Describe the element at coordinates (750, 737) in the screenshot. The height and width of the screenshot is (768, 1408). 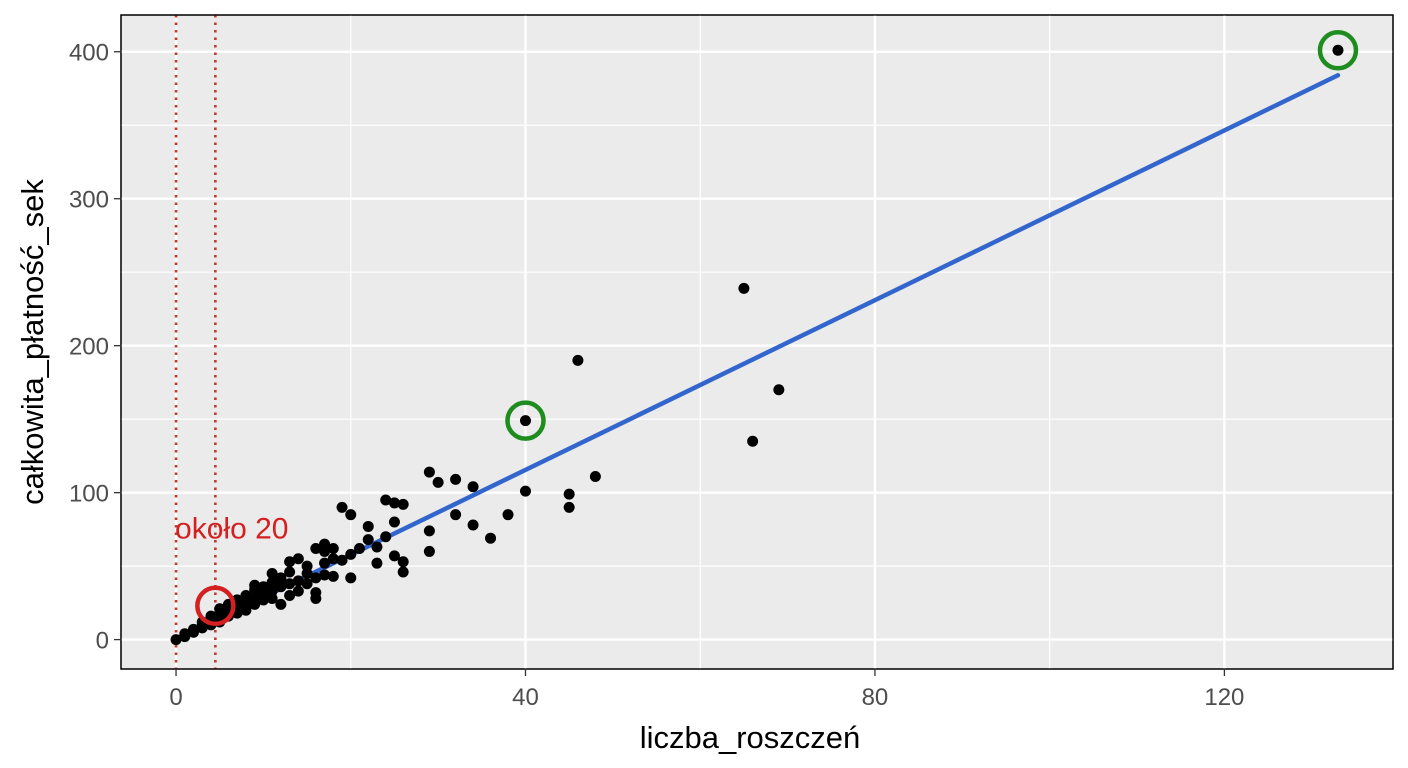
I see `x-axis-title: liczba_roszczeń` at that location.